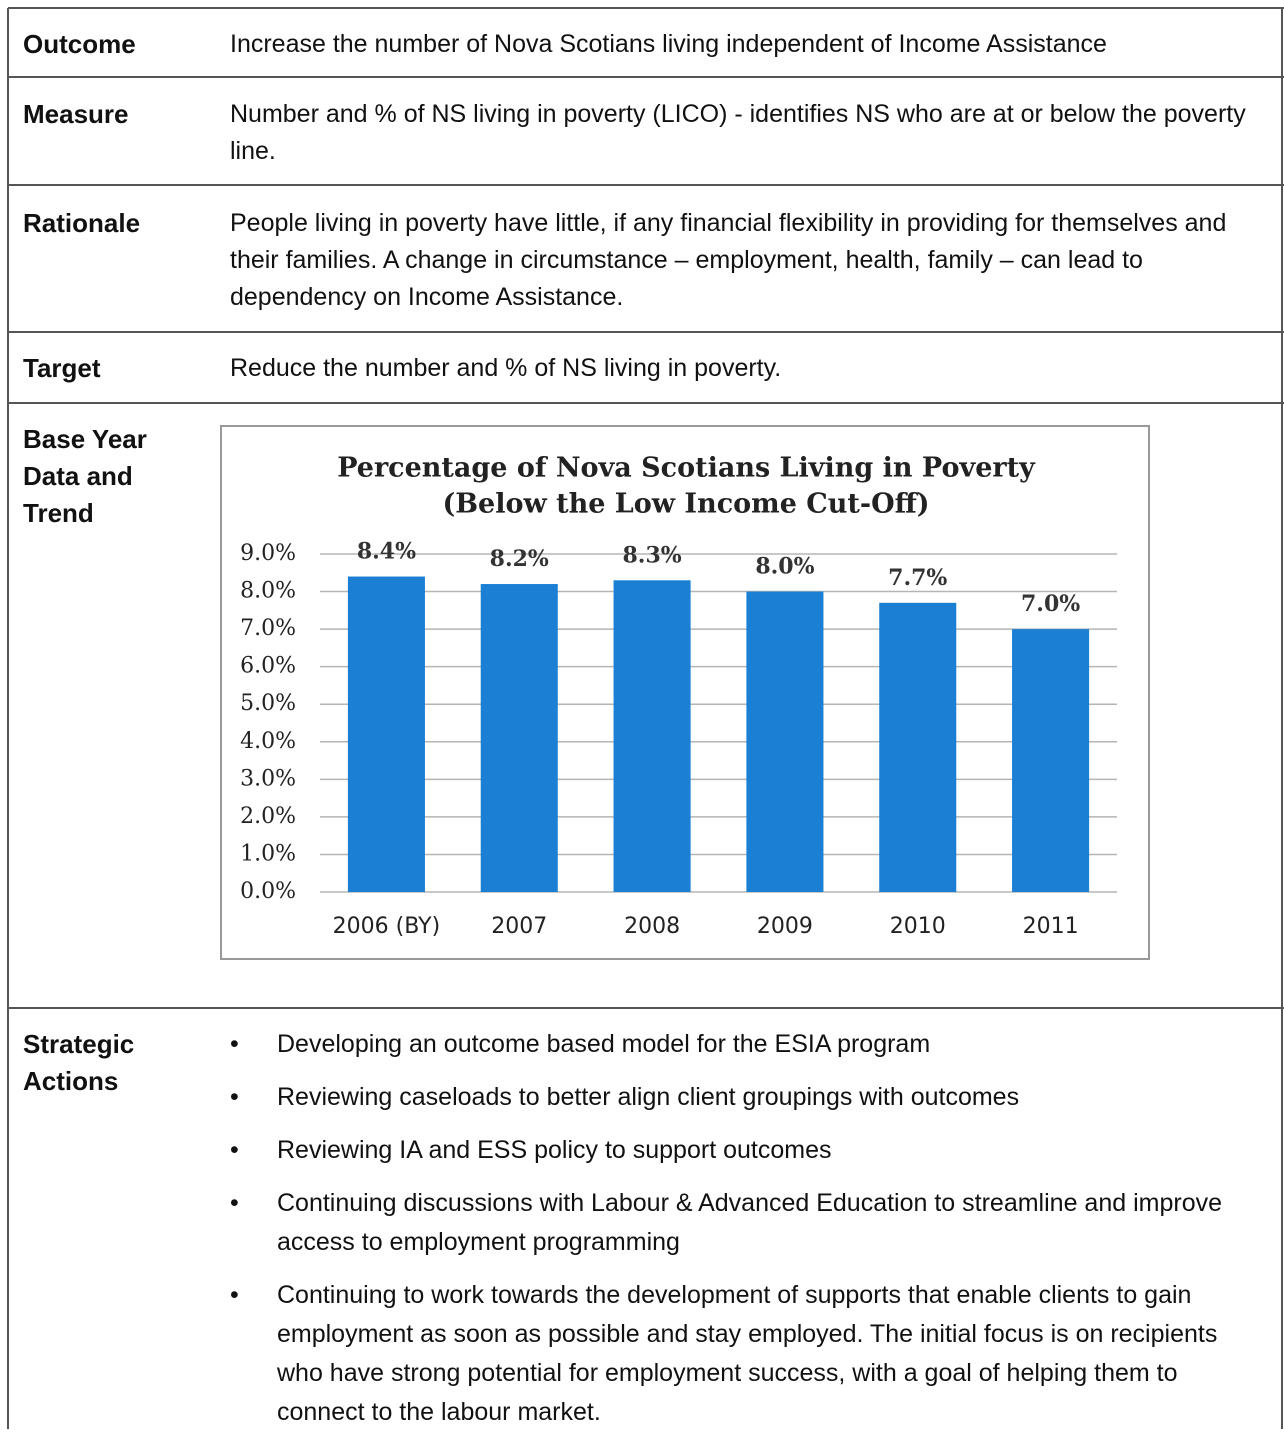 The image size is (1284, 1446). I want to click on row-label: Base Year Data and Trend, so click(85, 476).